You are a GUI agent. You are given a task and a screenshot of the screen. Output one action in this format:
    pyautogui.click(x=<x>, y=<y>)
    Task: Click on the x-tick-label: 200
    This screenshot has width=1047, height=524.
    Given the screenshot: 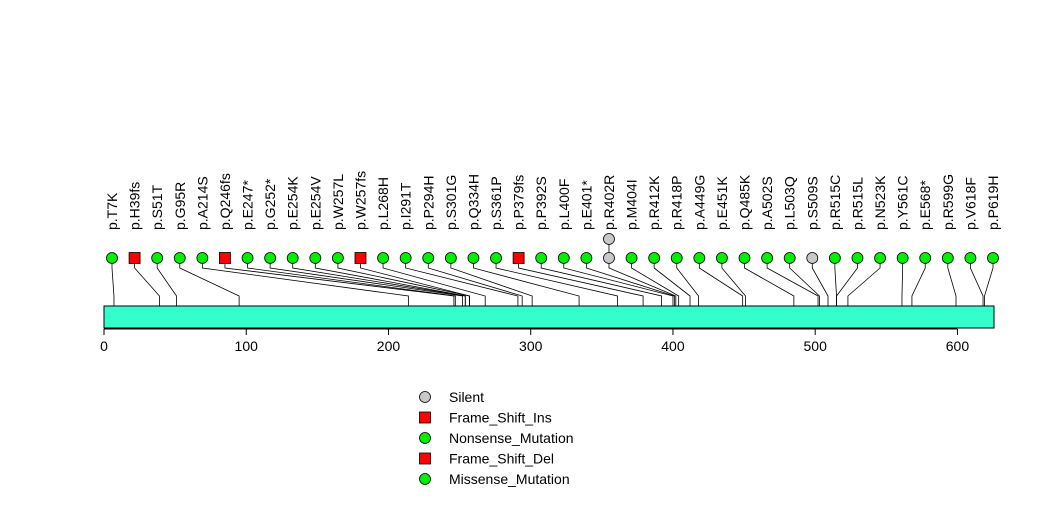 What is the action you would take?
    pyautogui.click(x=389, y=346)
    